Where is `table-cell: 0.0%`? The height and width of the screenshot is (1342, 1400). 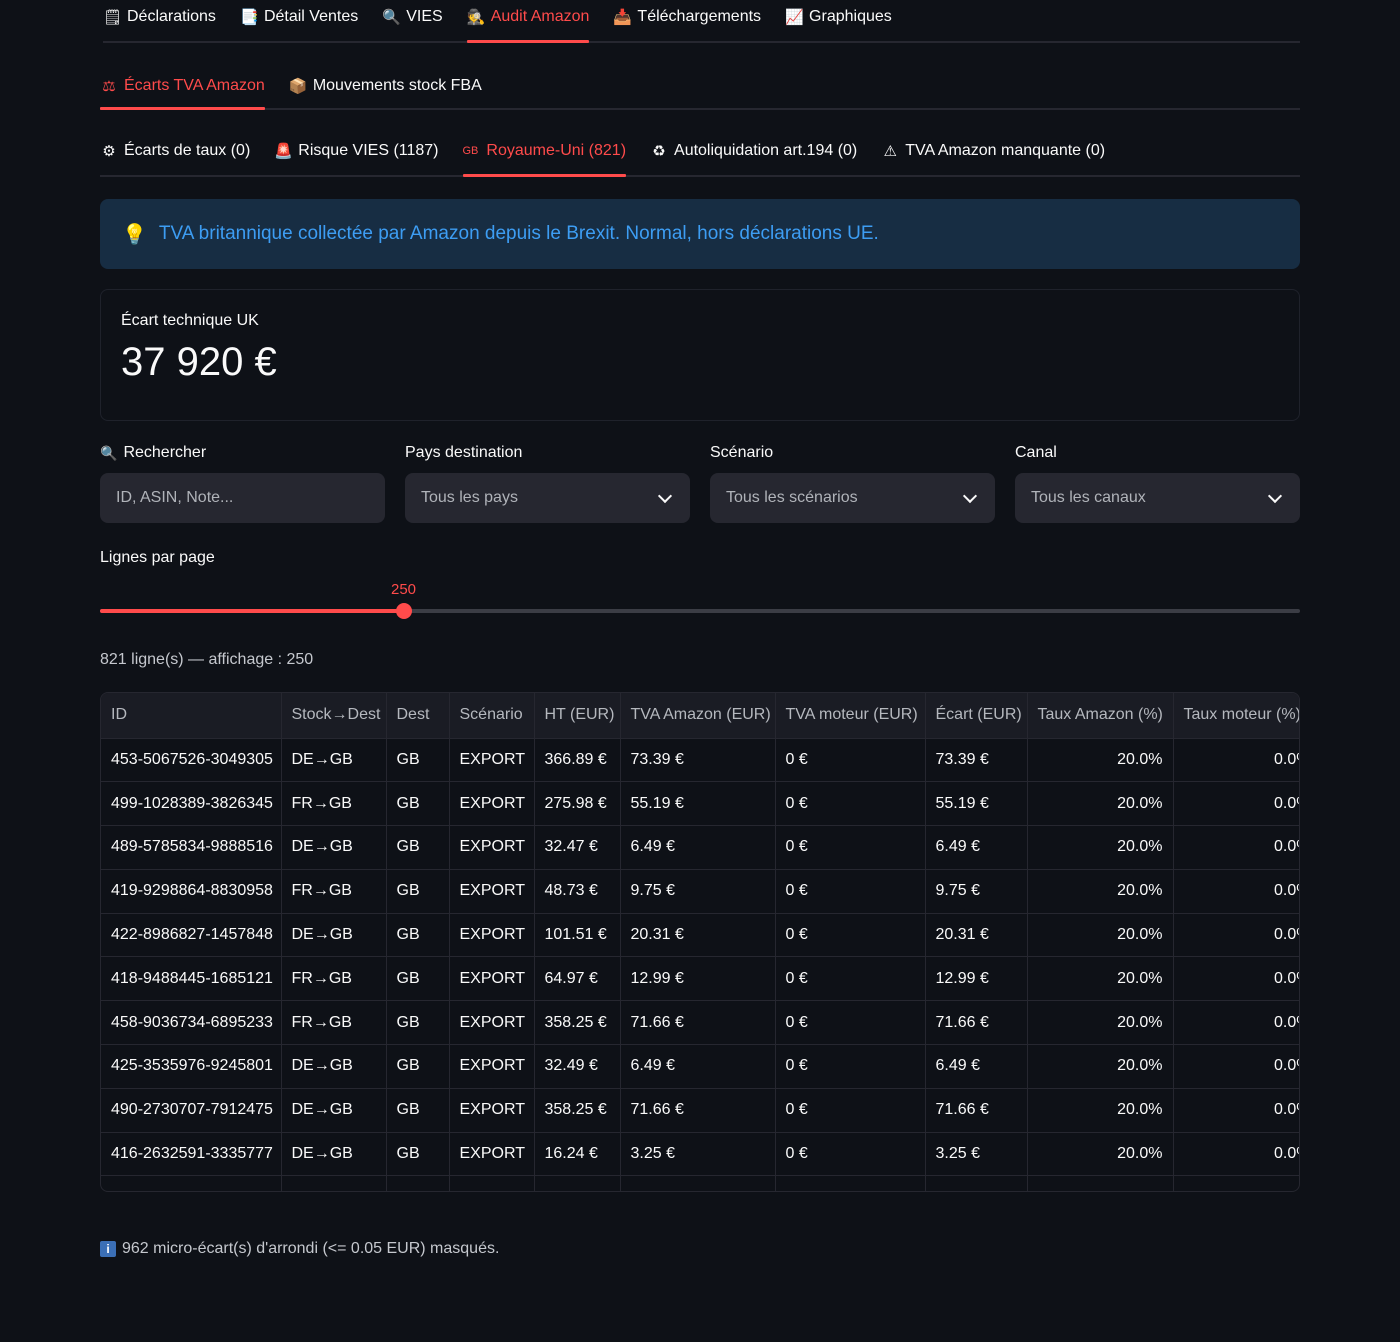 table-cell: 0.0% is located at coordinates (1236, 847).